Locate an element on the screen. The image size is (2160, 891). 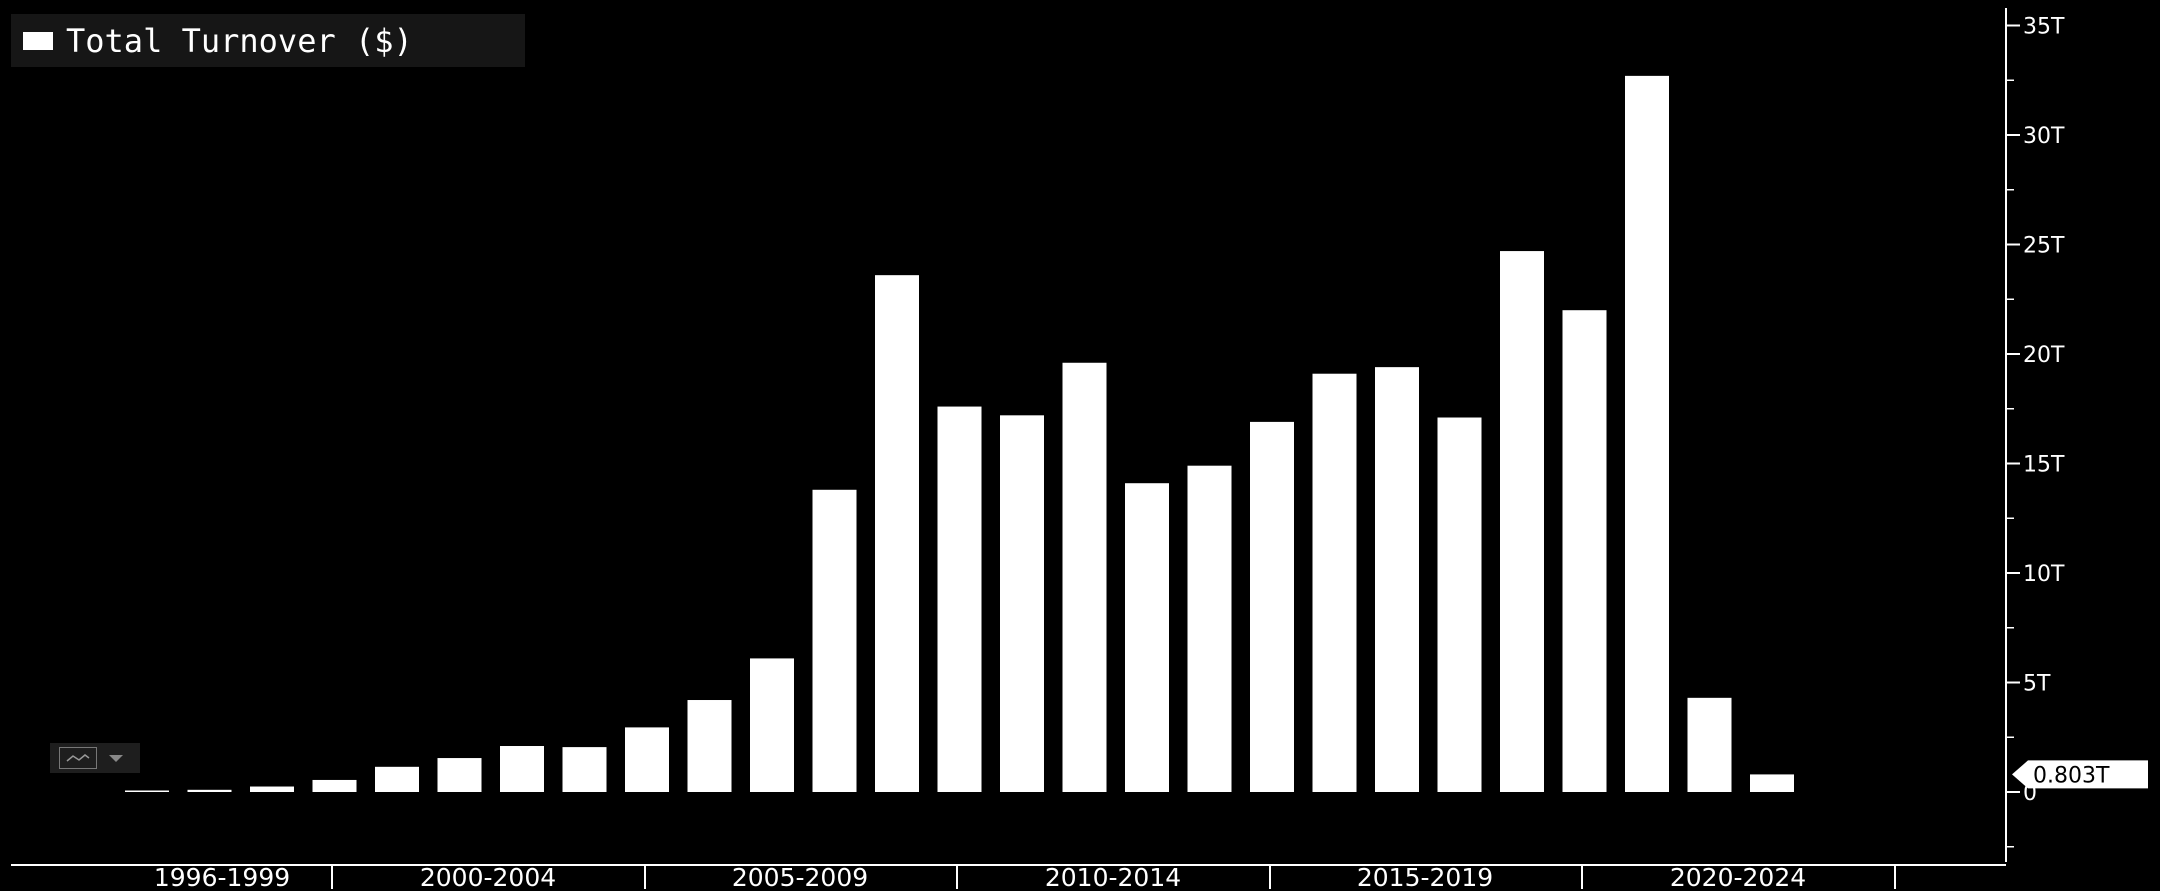
bar-2011 is located at coordinates (959, 599).